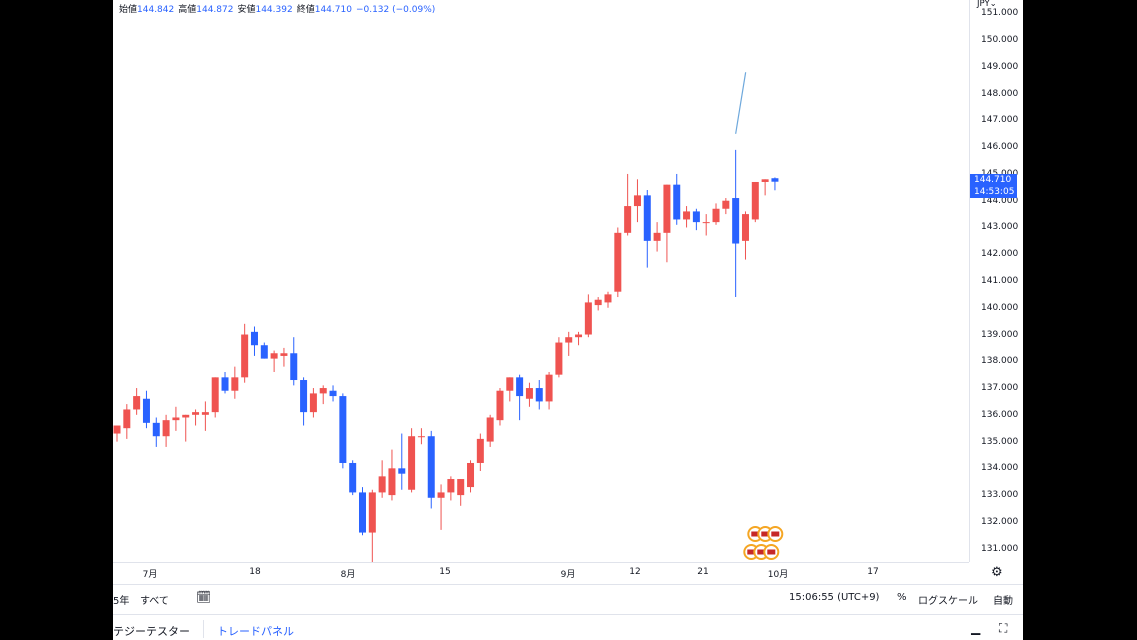 The width and height of the screenshot is (1137, 640). Describe the element at coordinates (1000, 200) in the screenshot. I see `price-tick-label: 144.000` at that location.